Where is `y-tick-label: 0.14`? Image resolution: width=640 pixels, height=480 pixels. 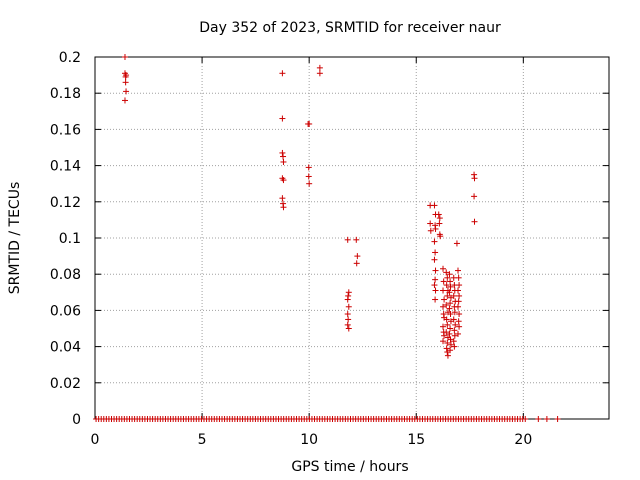
y-tick-label: 0.14 is located at coordinates (65, 167).